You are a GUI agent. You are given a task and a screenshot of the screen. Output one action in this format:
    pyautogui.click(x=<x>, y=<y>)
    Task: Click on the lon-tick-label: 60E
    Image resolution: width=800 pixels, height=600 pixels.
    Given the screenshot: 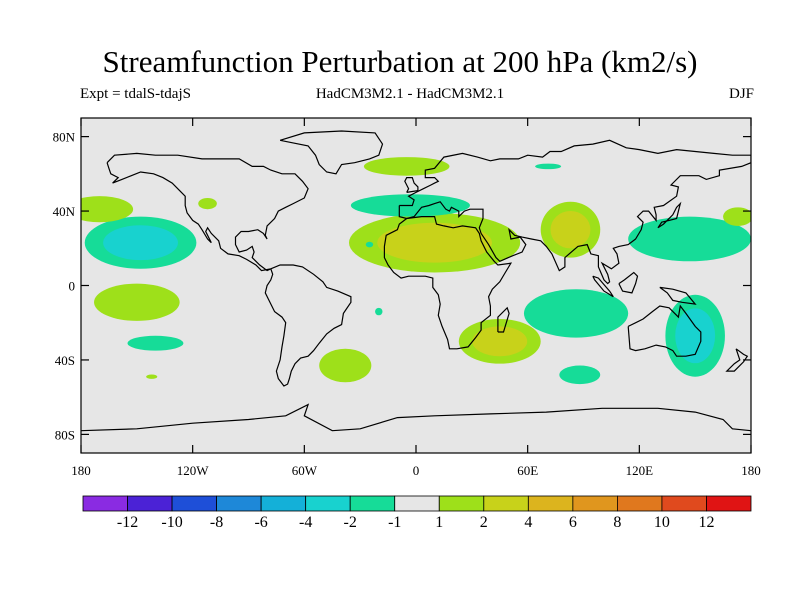 What is the action you would take?
    pyautogui.click(x=527, y=470)
    